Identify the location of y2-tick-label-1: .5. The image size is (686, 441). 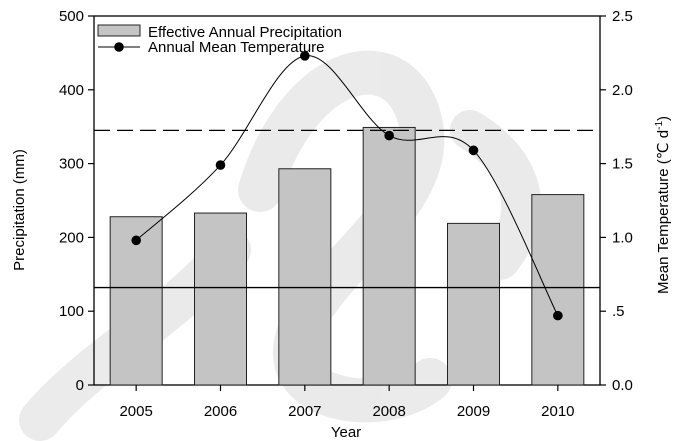
(618, 311).